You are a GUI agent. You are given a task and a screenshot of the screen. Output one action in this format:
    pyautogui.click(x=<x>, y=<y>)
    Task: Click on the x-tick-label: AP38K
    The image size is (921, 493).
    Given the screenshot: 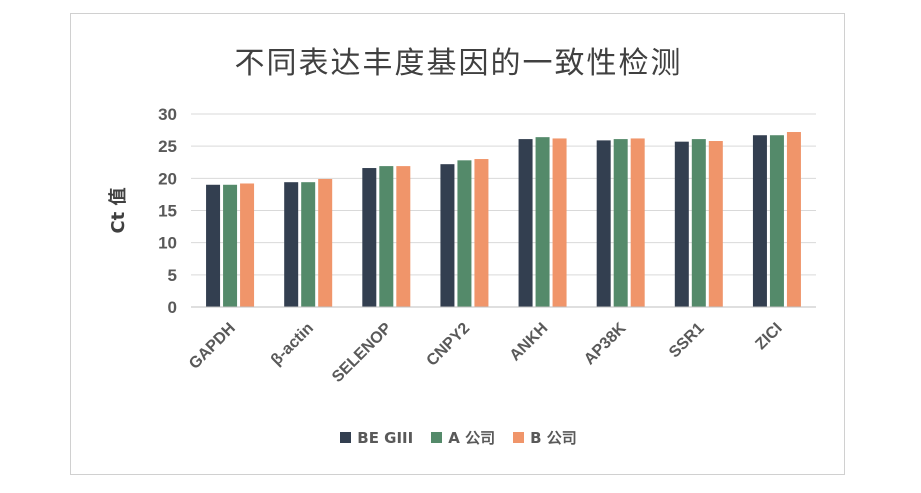 What is the action you would take?
    pyautogui.click(x=605, y=343)
    